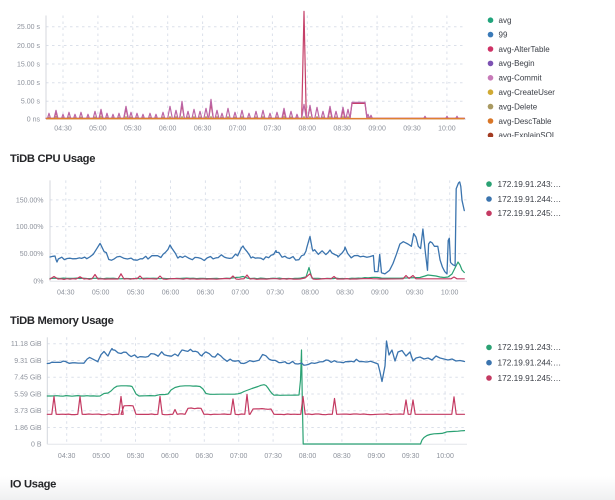 Image resolution: width=615 pixels, height=500 pixels. I want to click on svg-text: IO Usage, so click(33, 485).